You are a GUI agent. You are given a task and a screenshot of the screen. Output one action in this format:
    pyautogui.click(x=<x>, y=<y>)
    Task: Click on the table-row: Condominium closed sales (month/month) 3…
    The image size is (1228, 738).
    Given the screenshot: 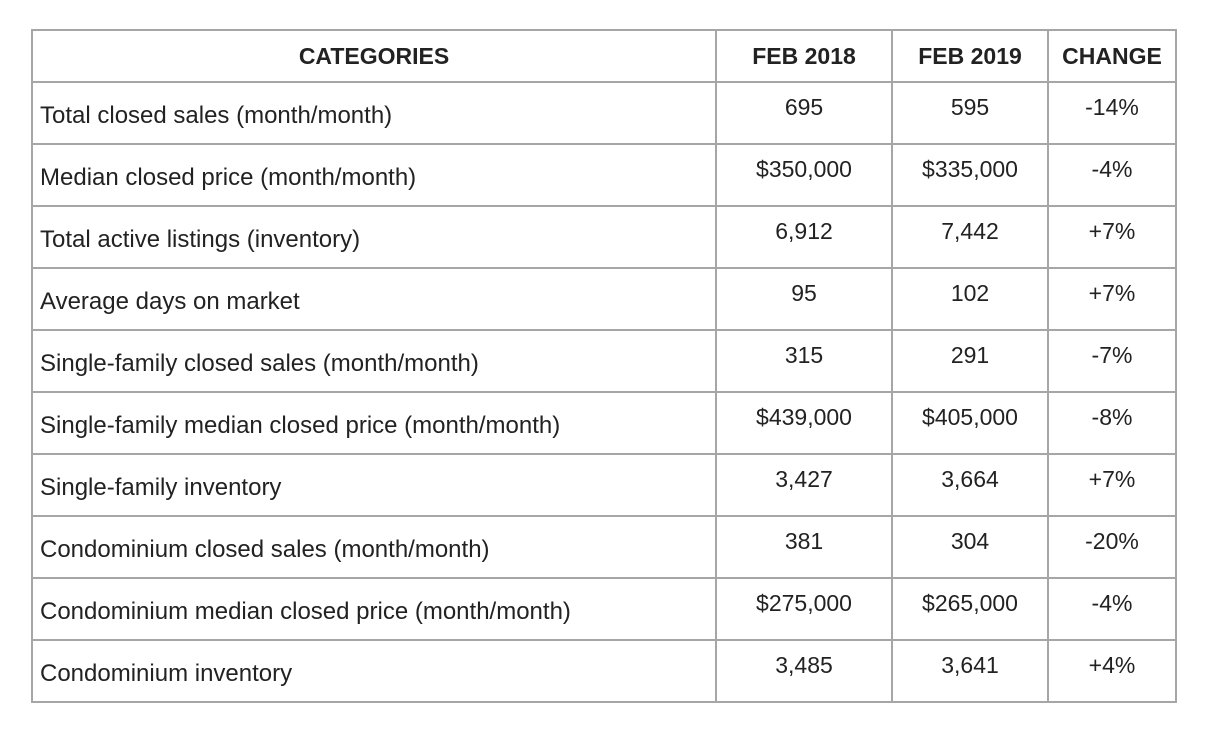 What is the action you would take?
    pyautogui.click(x=604, y=547)
    